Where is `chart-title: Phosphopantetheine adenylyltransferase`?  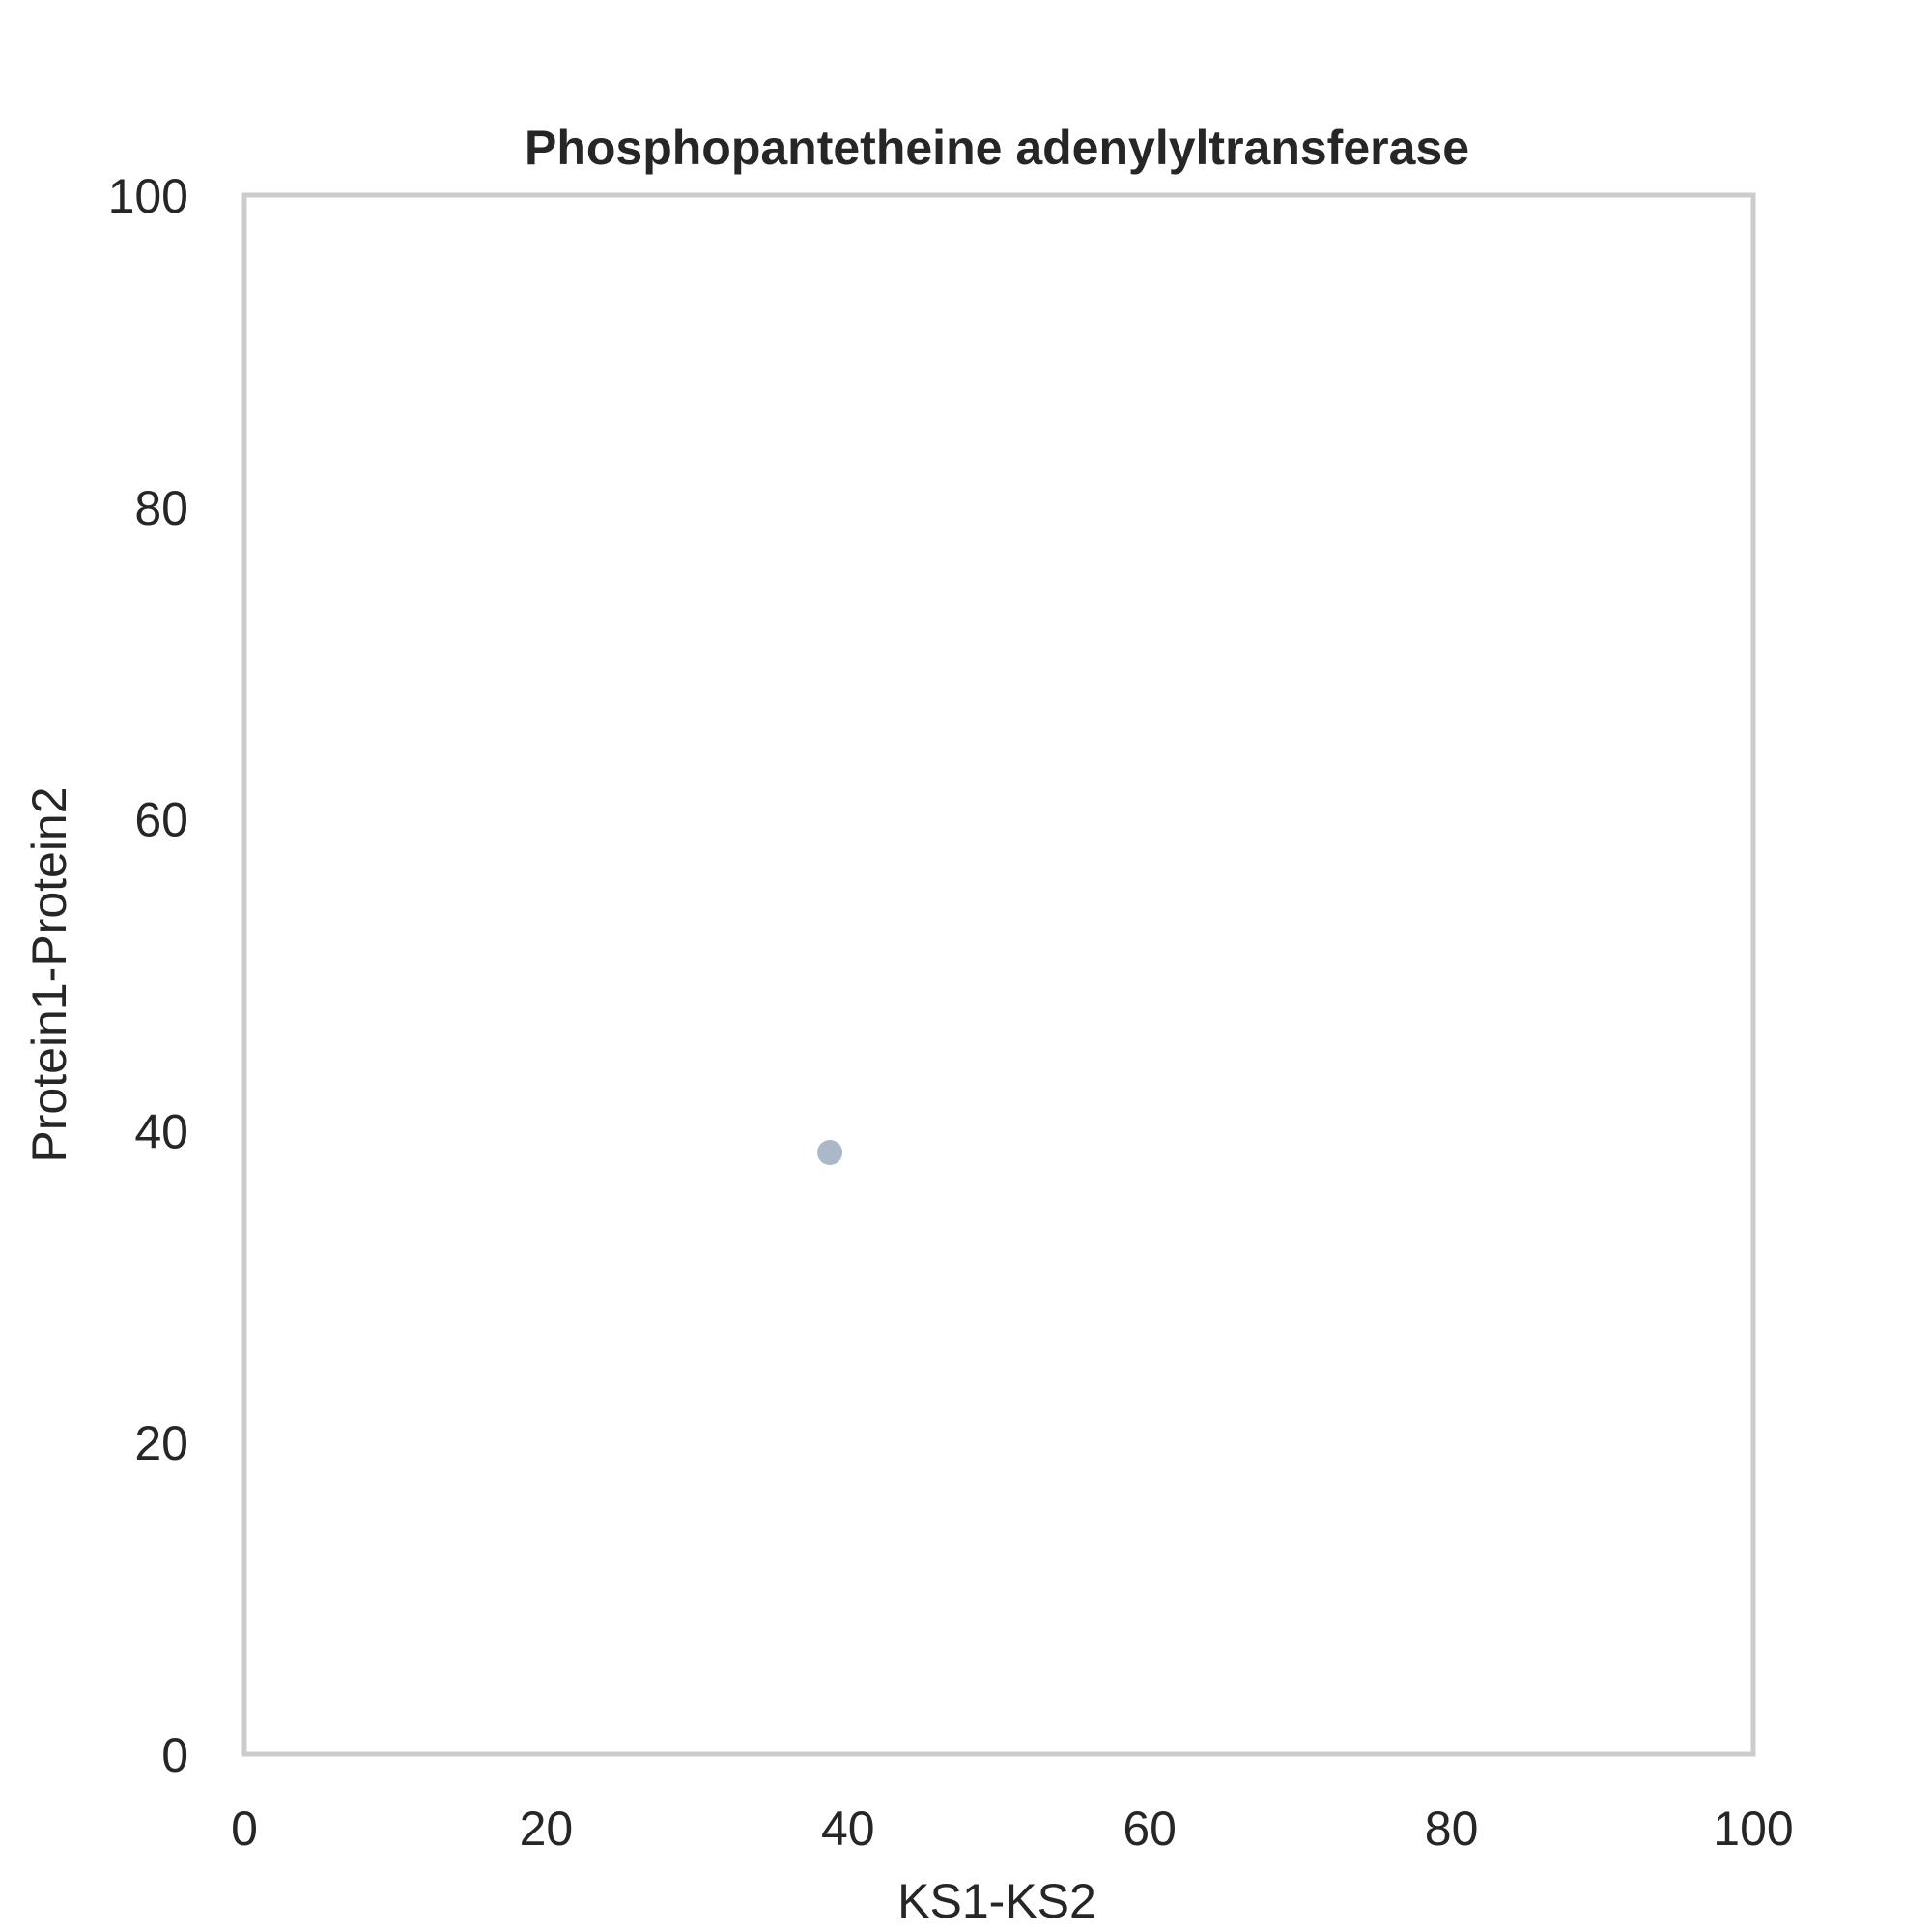 chart-title: Phosphopantetheine adenylyltransferase is located at coordinates (997, 148).